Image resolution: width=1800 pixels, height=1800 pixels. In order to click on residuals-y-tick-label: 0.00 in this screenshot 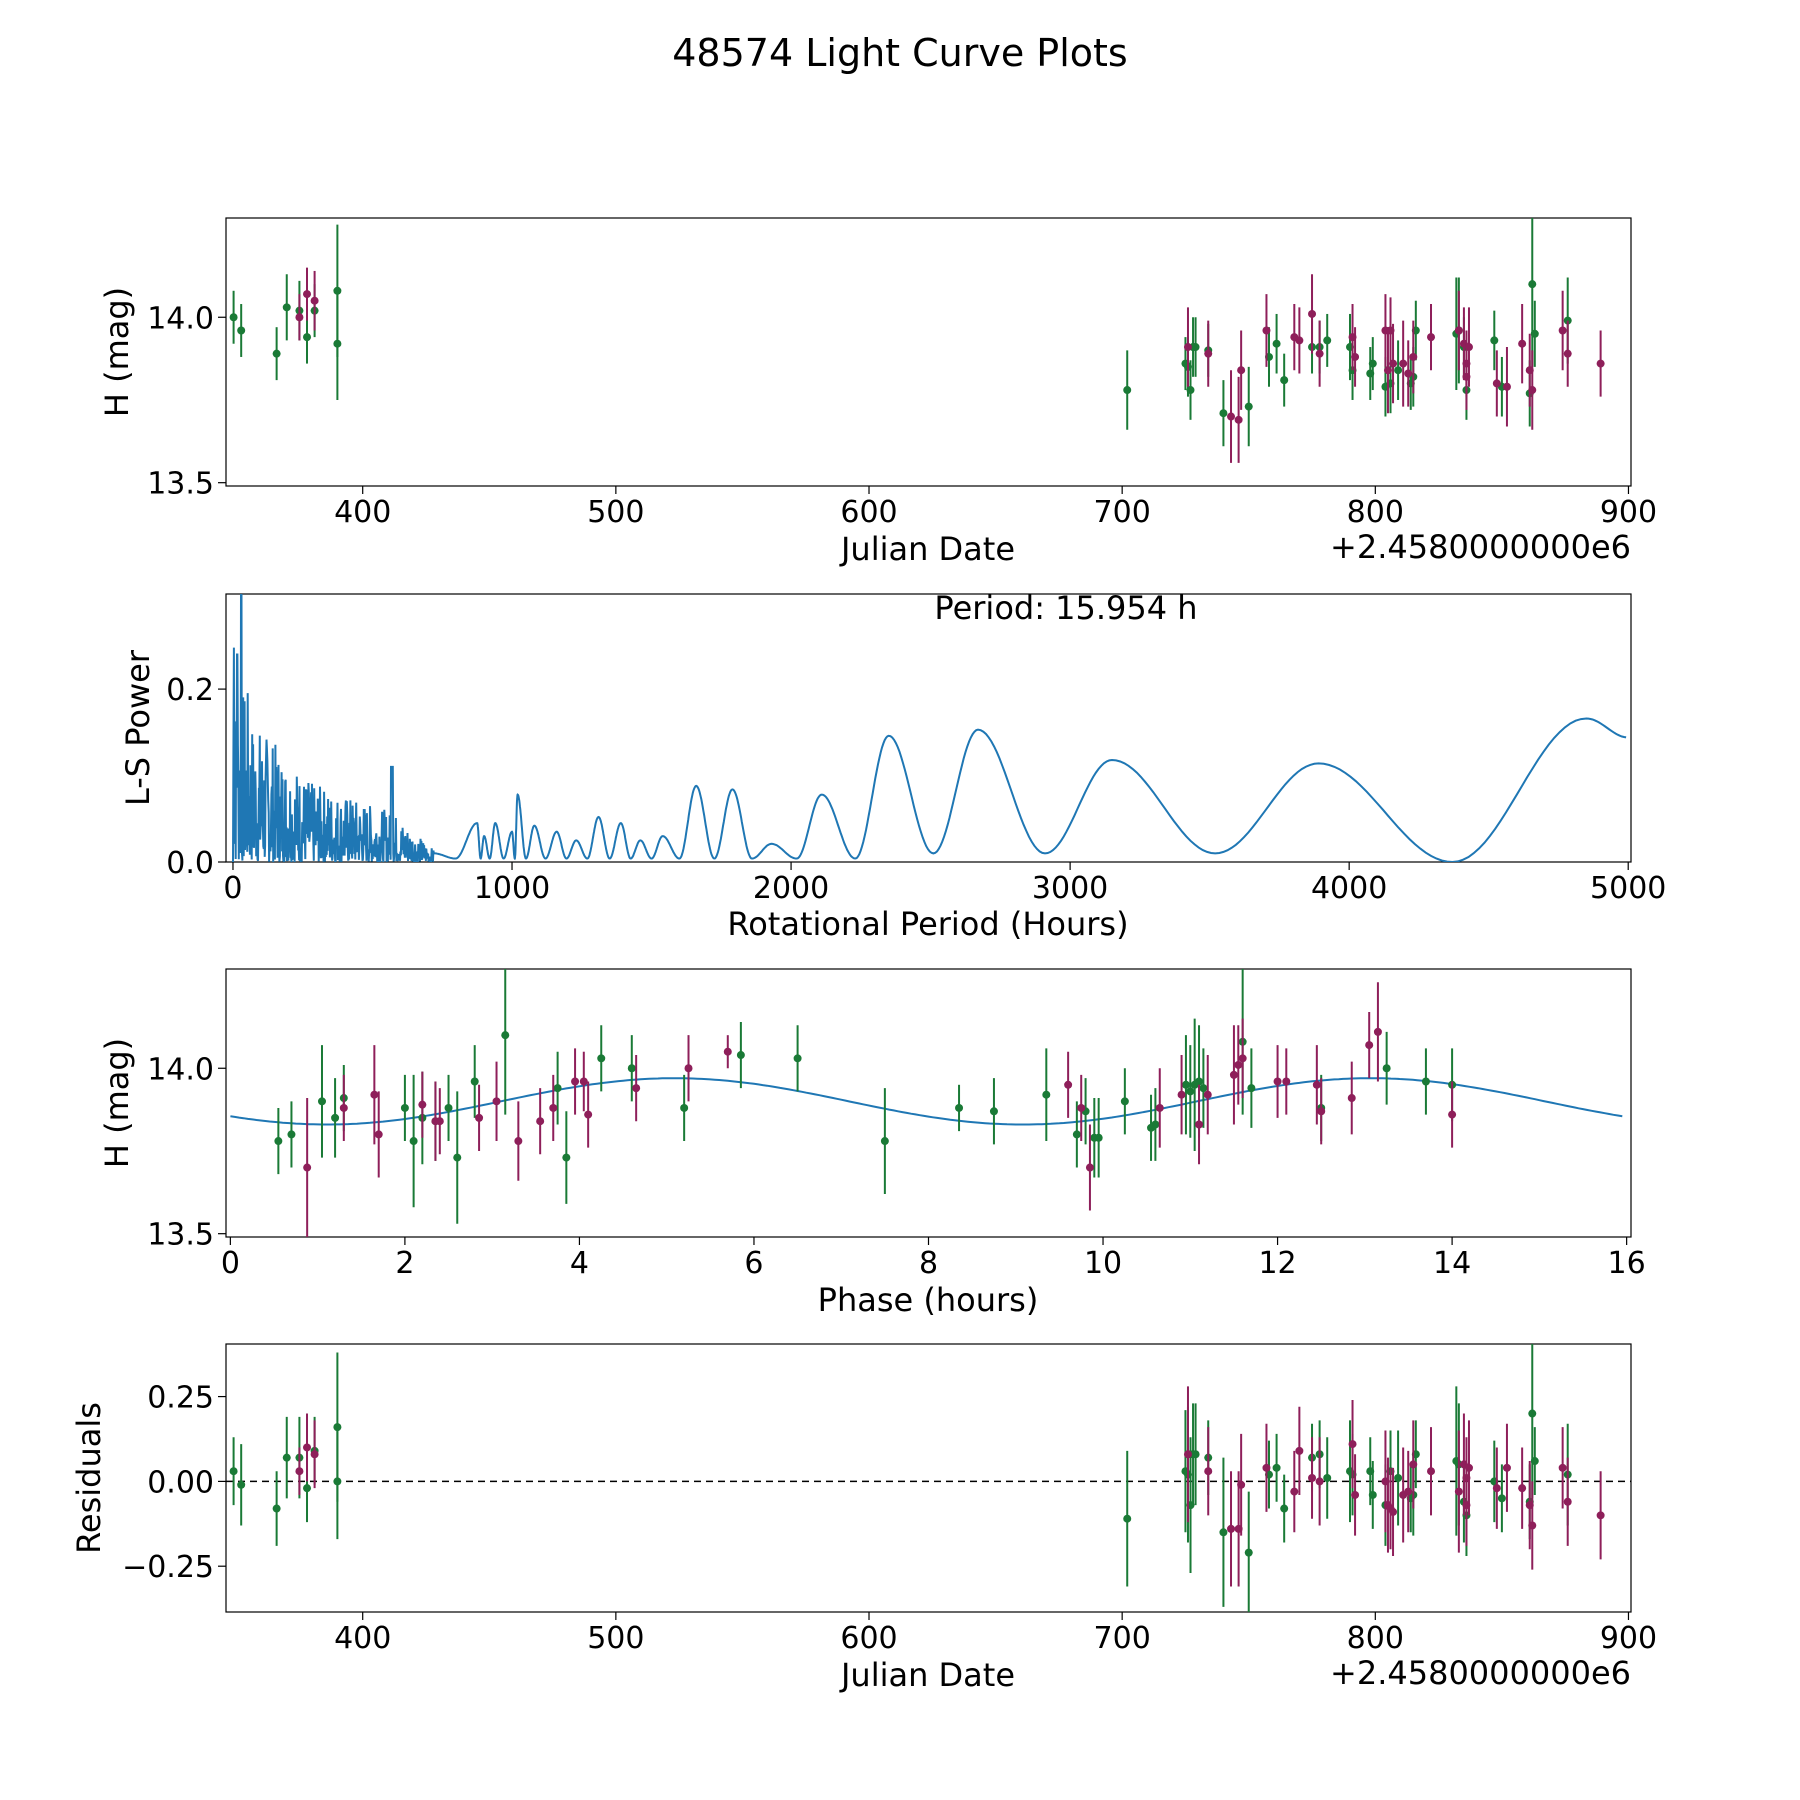, I will do `click(180, 1482)`.